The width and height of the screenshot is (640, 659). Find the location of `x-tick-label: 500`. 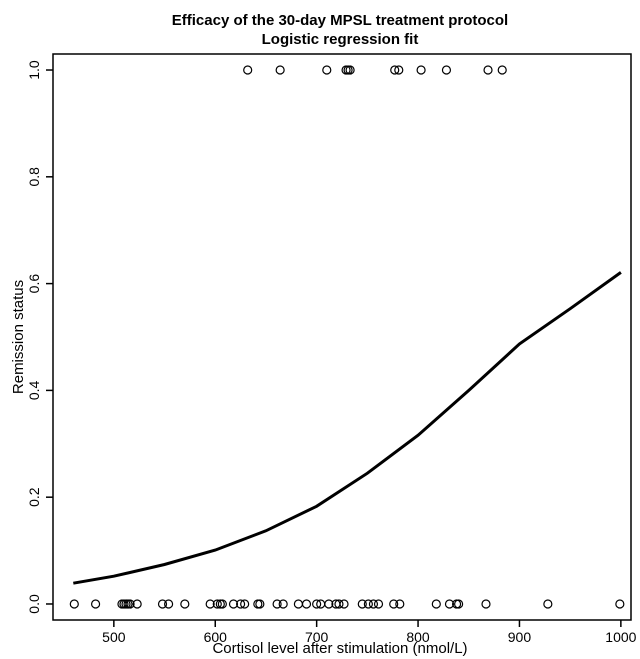

x-tick-label: 500 is located at coordinates (114, 637).